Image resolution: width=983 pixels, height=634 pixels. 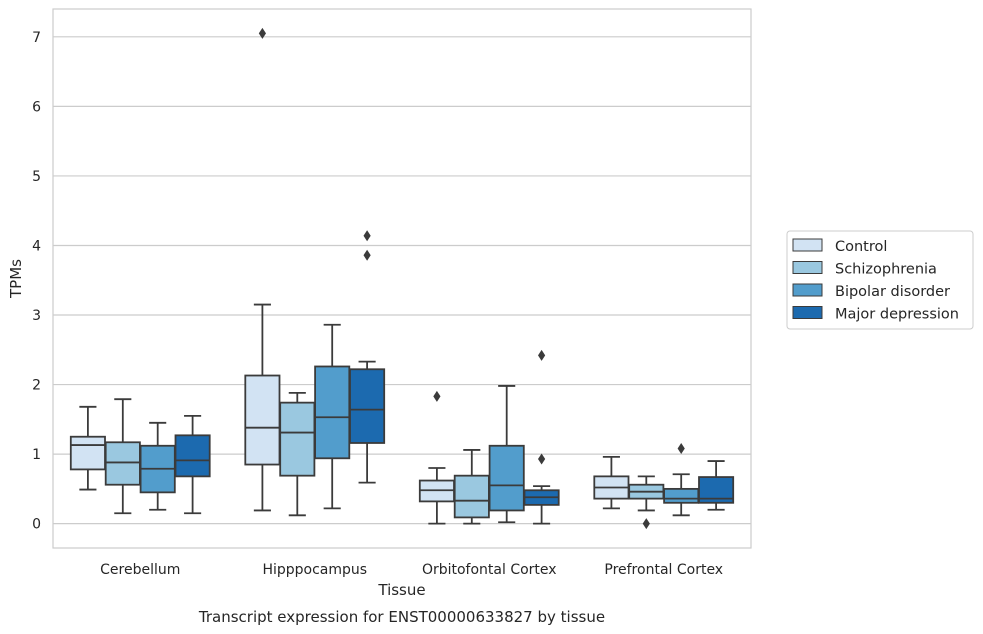 I want to click on y-tick-label: 4, so click(x=36, y=246).